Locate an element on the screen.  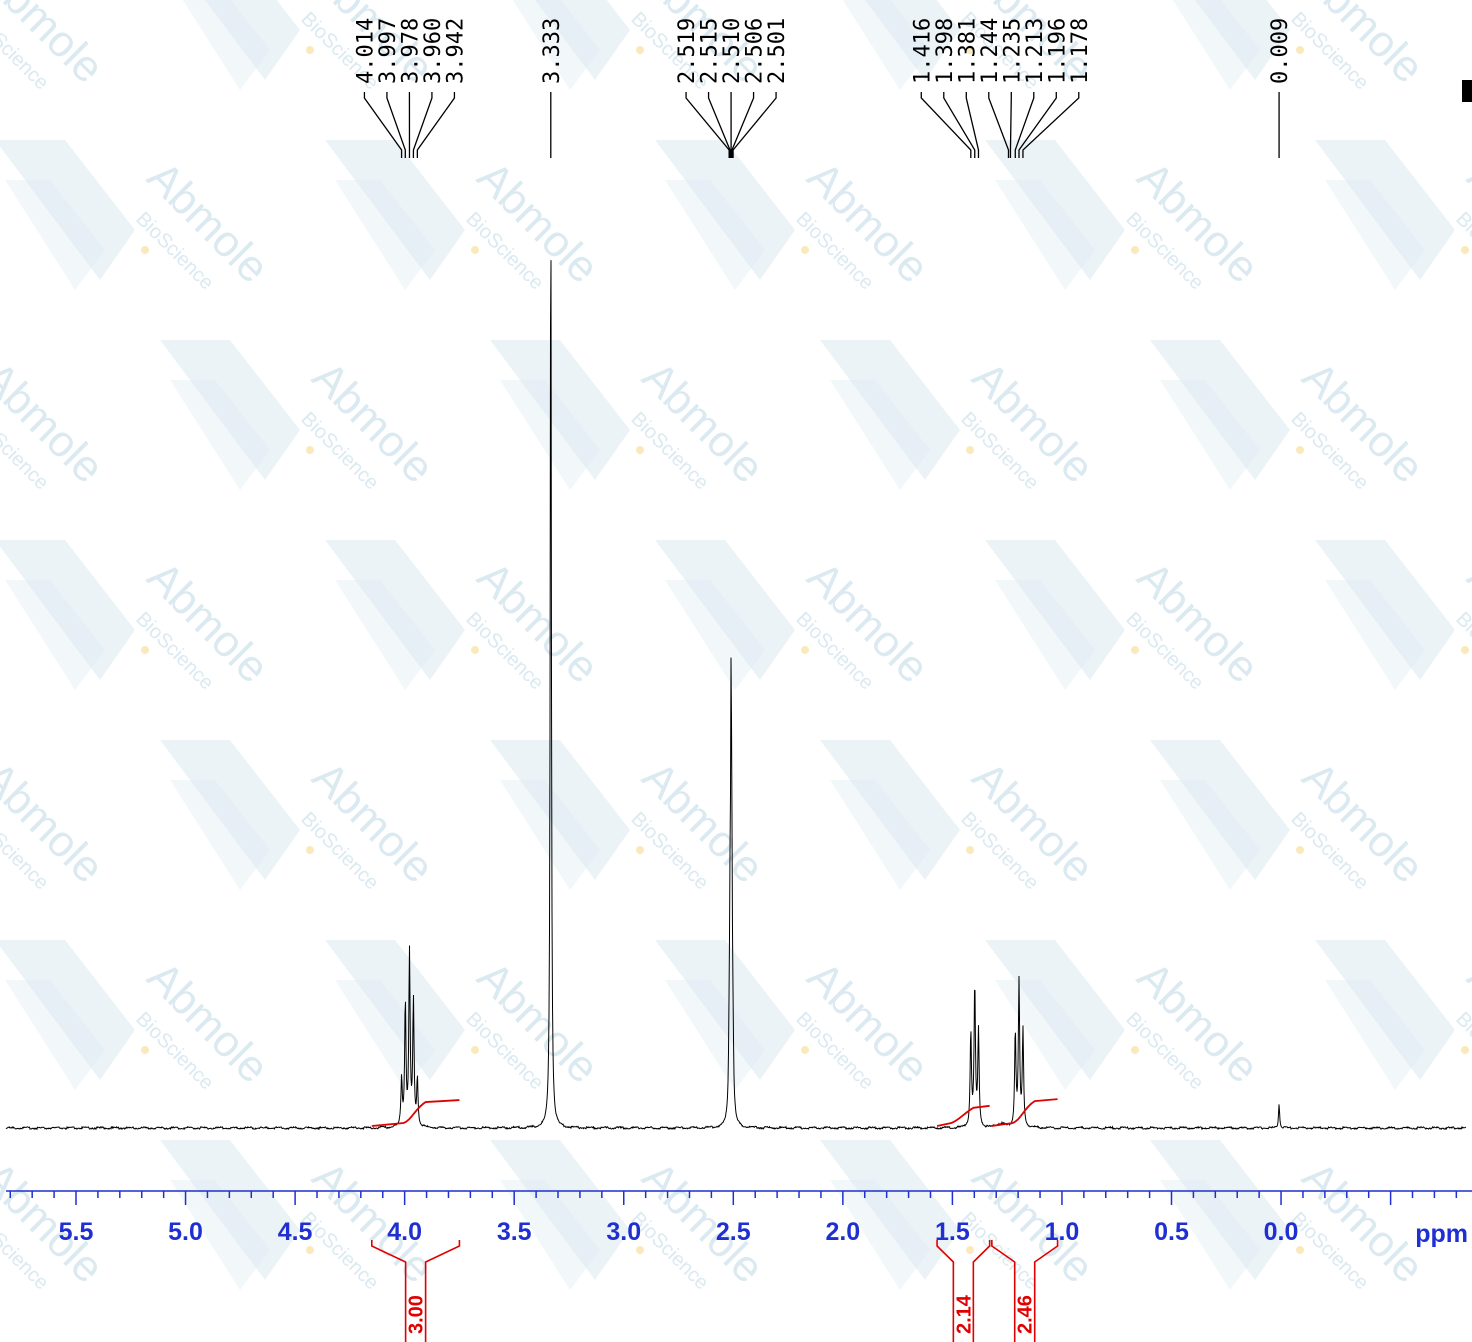
peak-label: 3.942 is located at coordinates (455, 51).